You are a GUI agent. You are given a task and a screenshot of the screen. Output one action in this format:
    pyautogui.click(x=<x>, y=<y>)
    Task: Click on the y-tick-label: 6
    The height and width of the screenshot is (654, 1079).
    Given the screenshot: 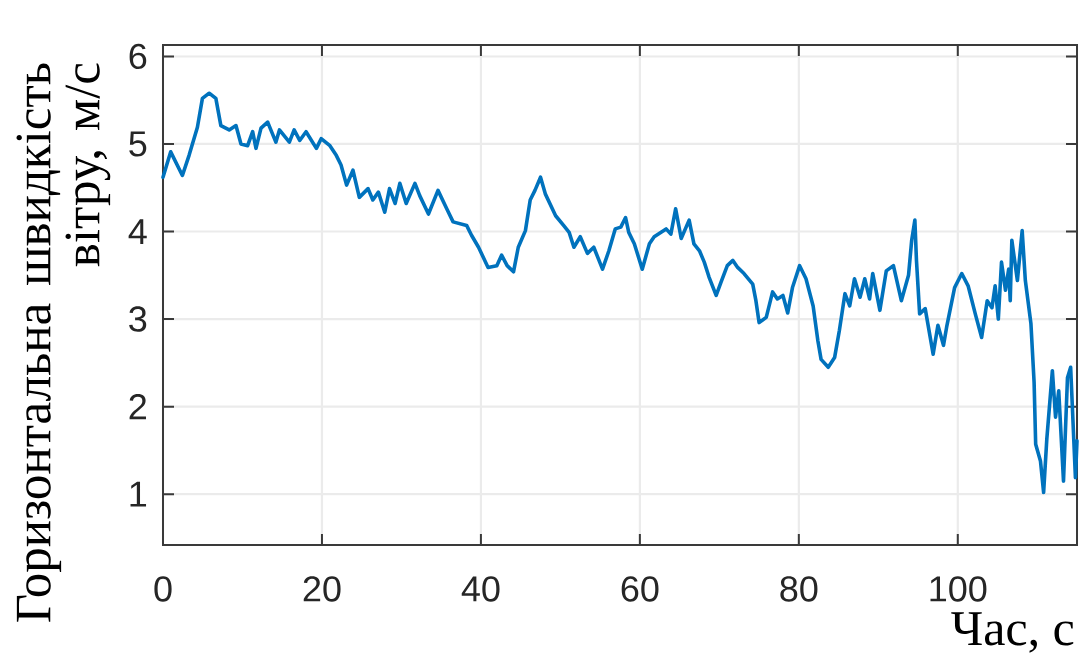 What is the action you would take?
    pyautogui.click(x=138, y=56)
    